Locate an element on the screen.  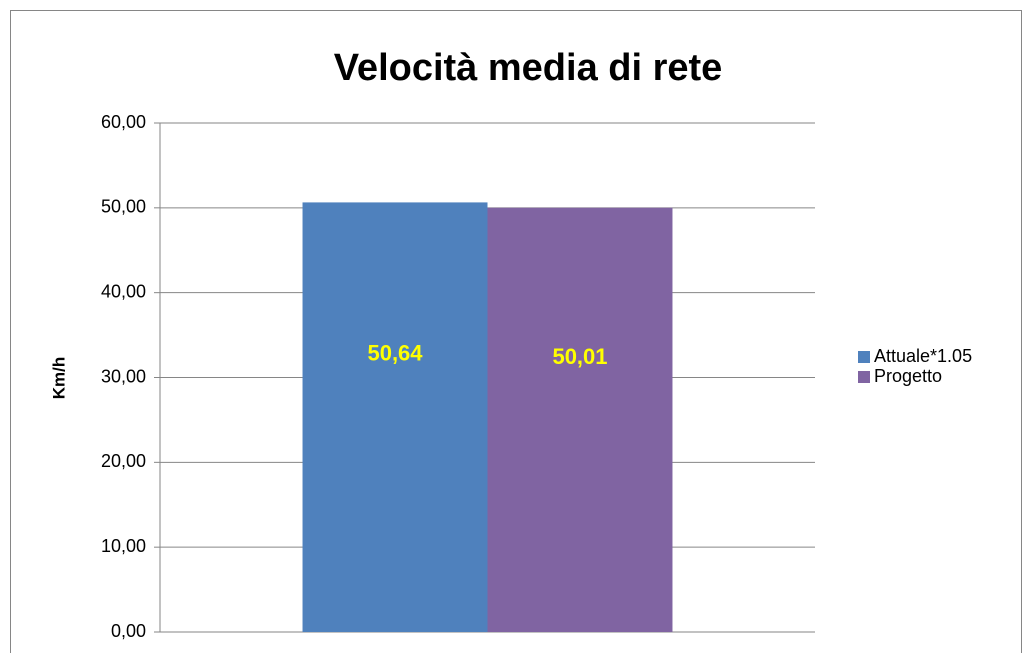
y-tick-label: 10,00 is located at coordinates (123, 546).